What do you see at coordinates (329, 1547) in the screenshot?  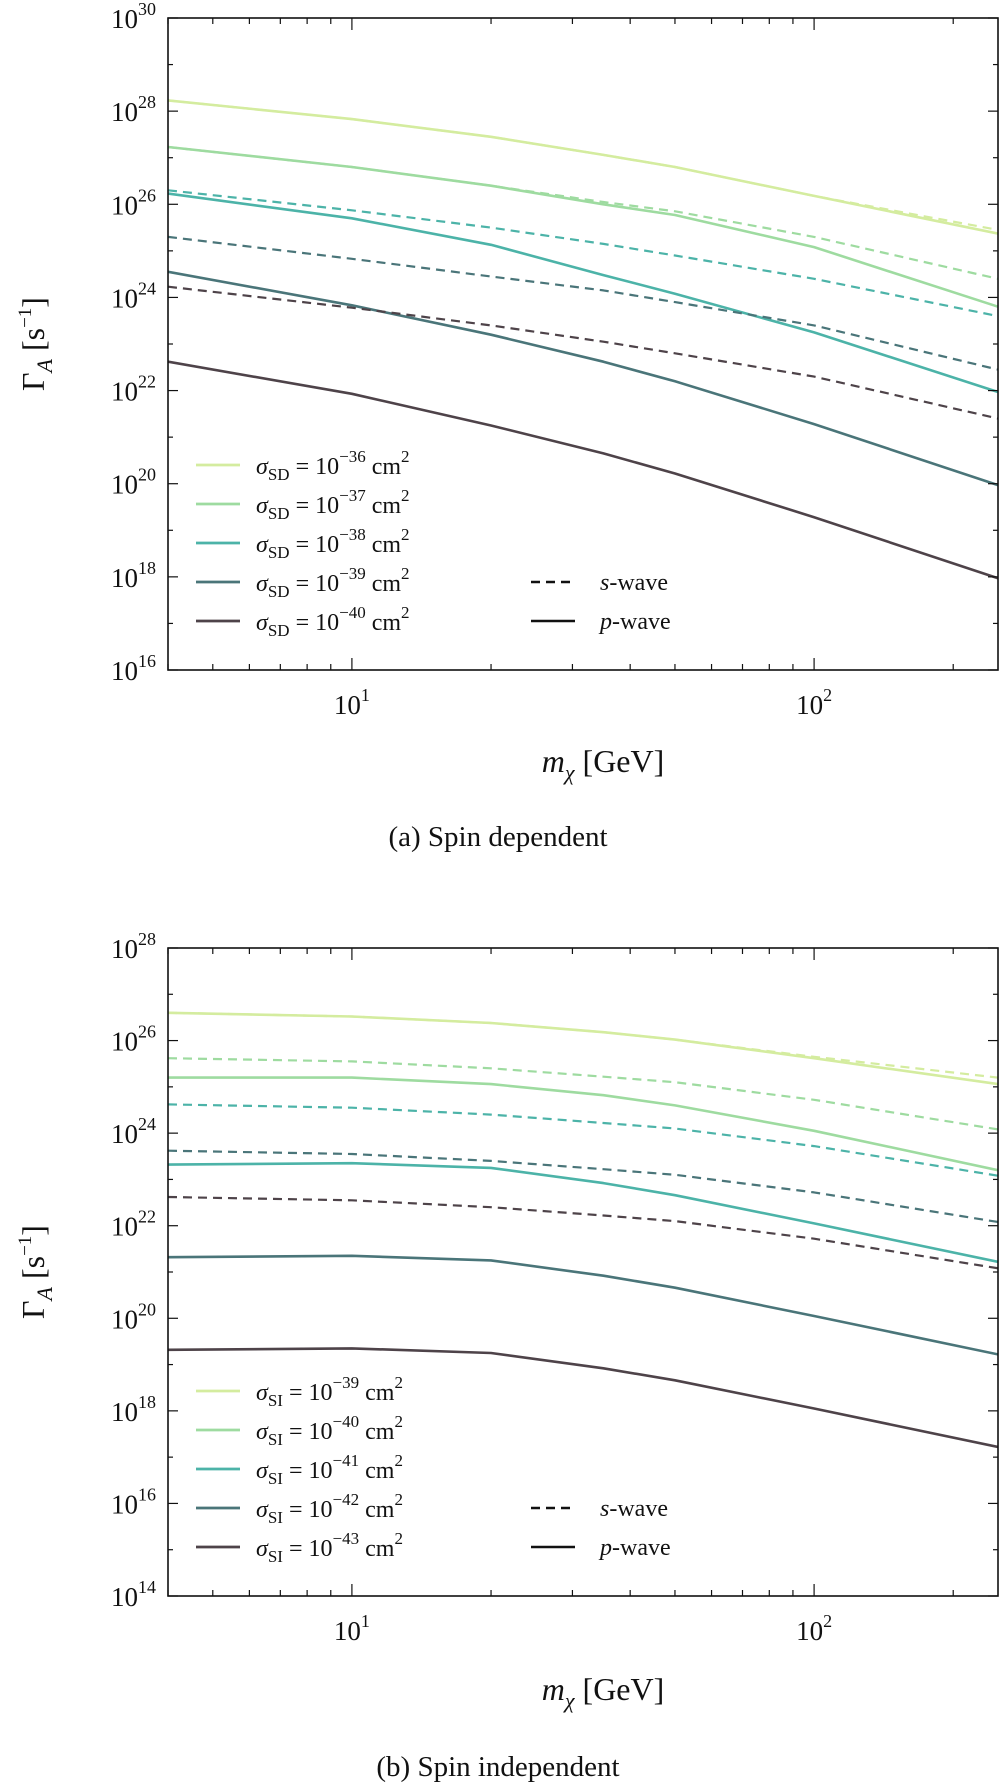 I see `legend-label-5: σSI = 10−43 cm2` at bounding box center [329, 1547].